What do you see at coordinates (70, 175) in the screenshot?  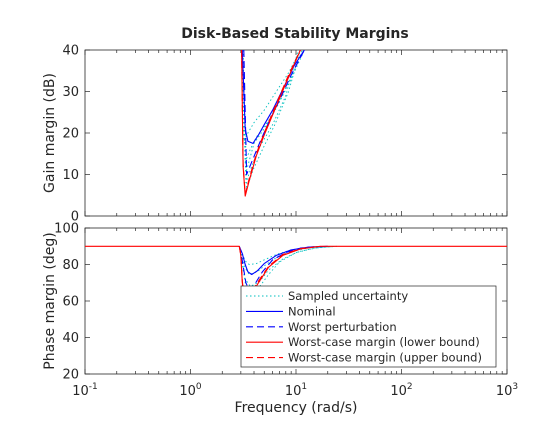 I see `gain-ytick-label: 10` at bounding box center [70, 175].